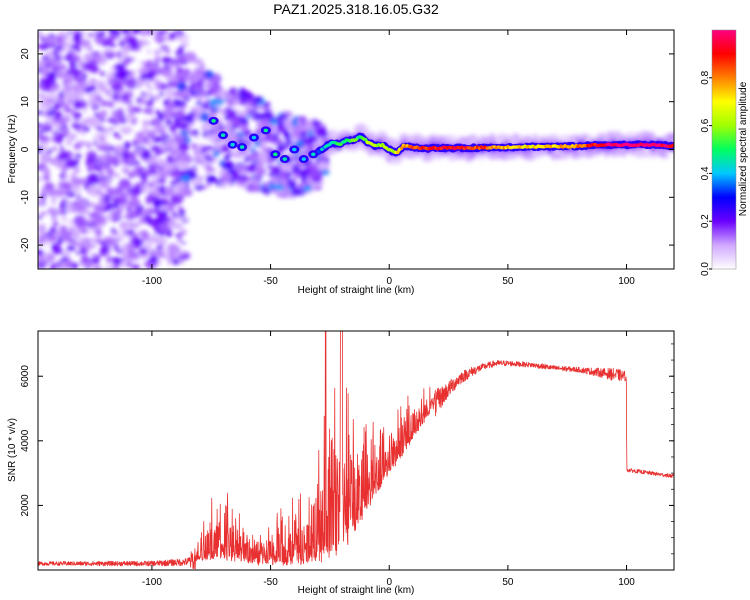 The height and width of the screenshot is (600, 750). What do you see at coordinates (626, 582) in the screenshot?
I see `x-tick-label: 100` at bounding box center [626, 582].